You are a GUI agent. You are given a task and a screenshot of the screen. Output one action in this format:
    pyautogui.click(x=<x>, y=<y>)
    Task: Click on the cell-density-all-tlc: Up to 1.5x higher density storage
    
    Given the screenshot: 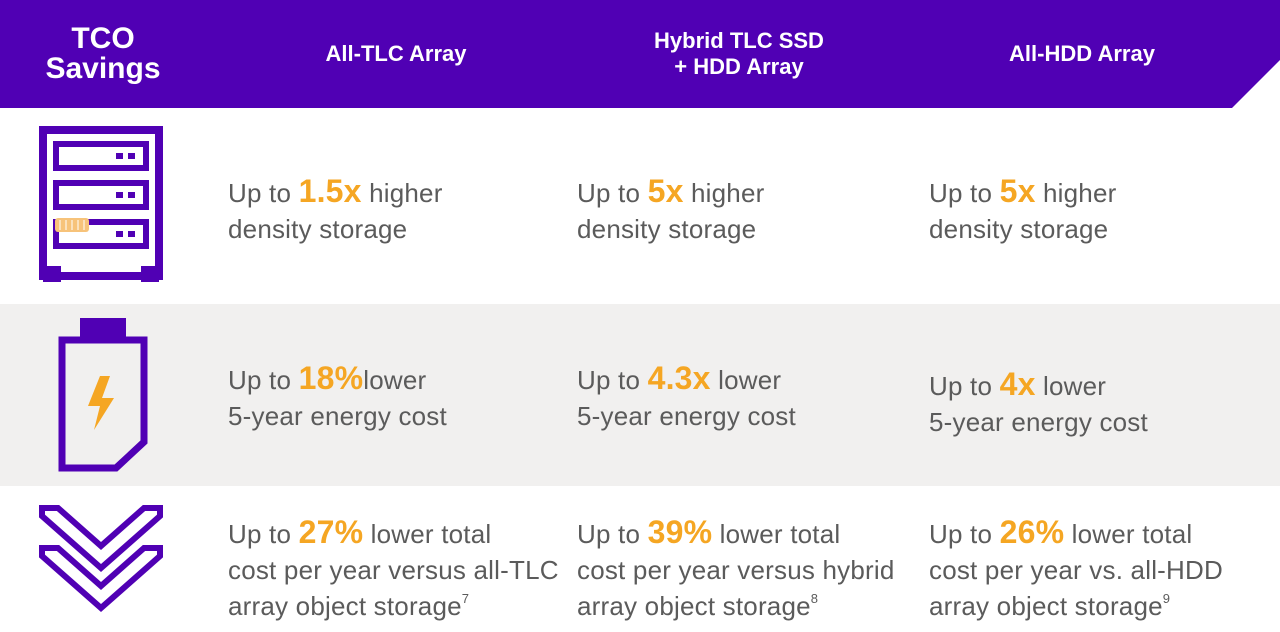 What is the action you would take?
    pyautogui.click(x=335, y=208)
    